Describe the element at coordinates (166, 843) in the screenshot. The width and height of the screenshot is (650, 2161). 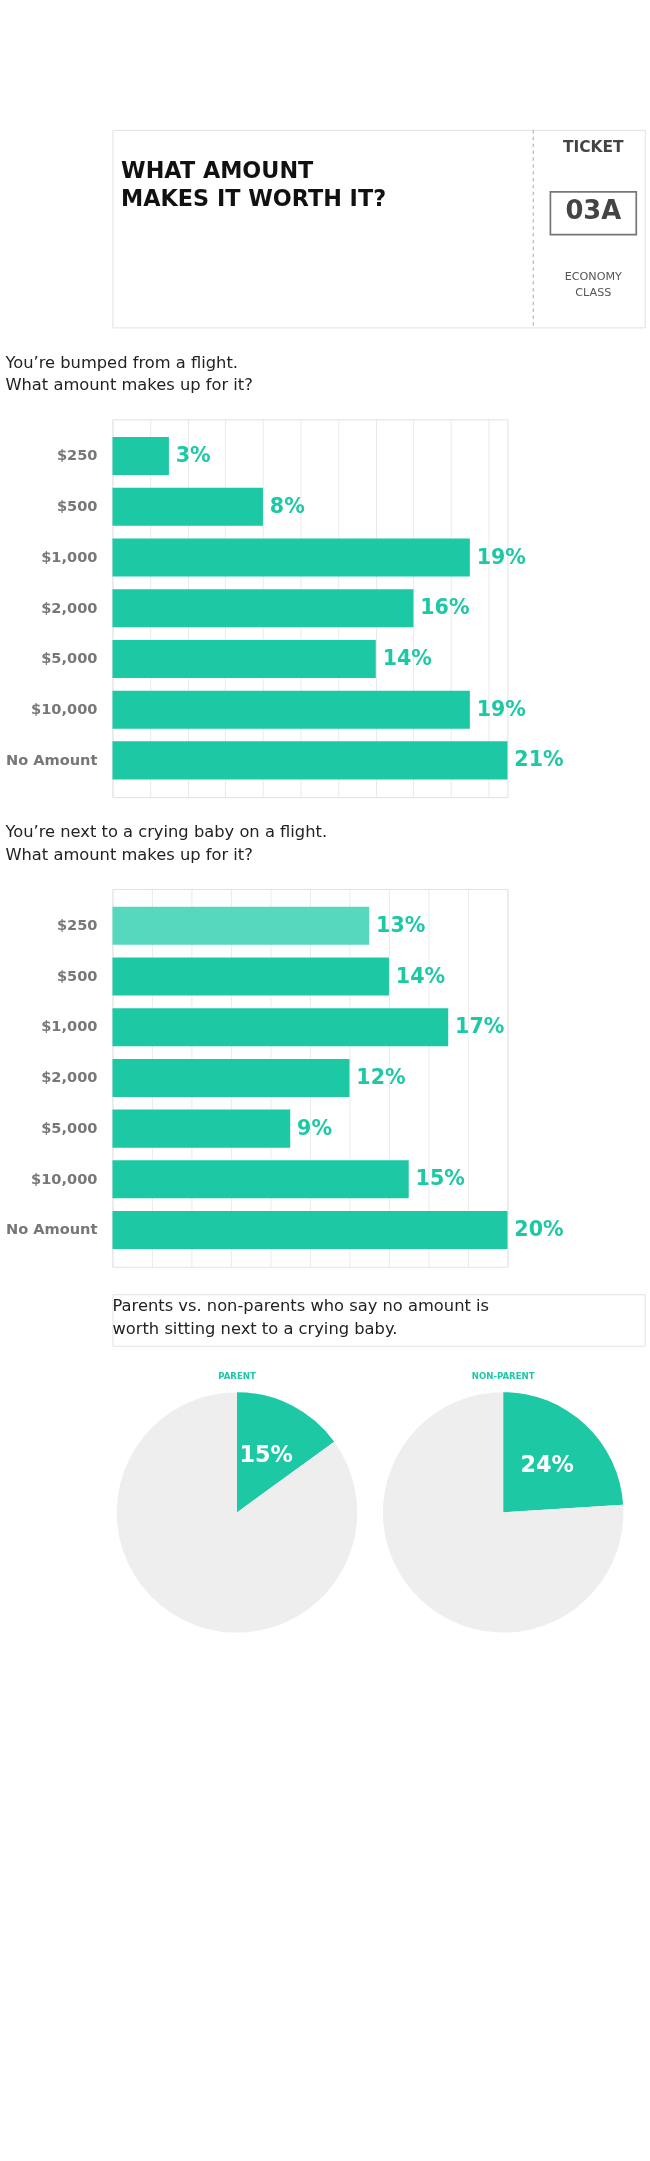
I see `chart-title: You’re next to a crying baby on a flight. What amount makes up for it?` at that location.